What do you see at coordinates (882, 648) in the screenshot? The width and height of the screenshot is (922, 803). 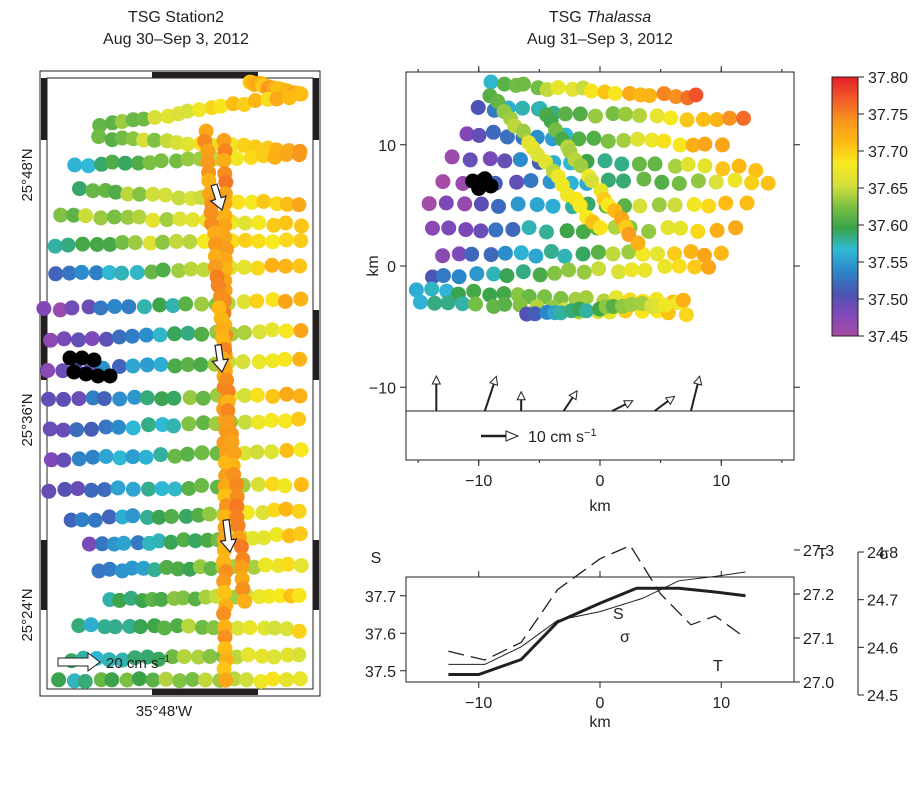 I see `sigma-tick-label: 24.6` at bounding box center [882, 648].